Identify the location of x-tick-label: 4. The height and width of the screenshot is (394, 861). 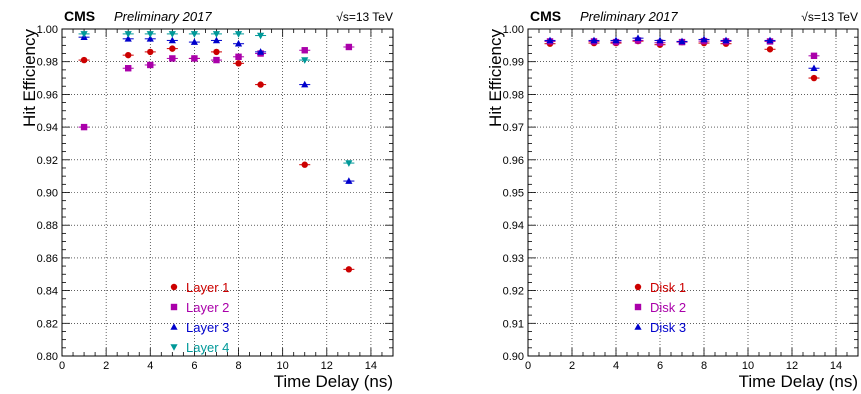
(150, 366).